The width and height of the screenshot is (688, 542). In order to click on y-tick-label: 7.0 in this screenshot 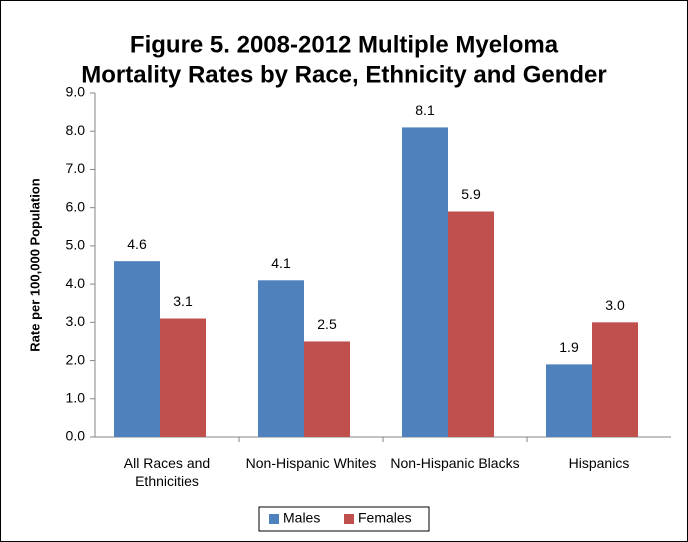, I will do `click(76, 168)`.